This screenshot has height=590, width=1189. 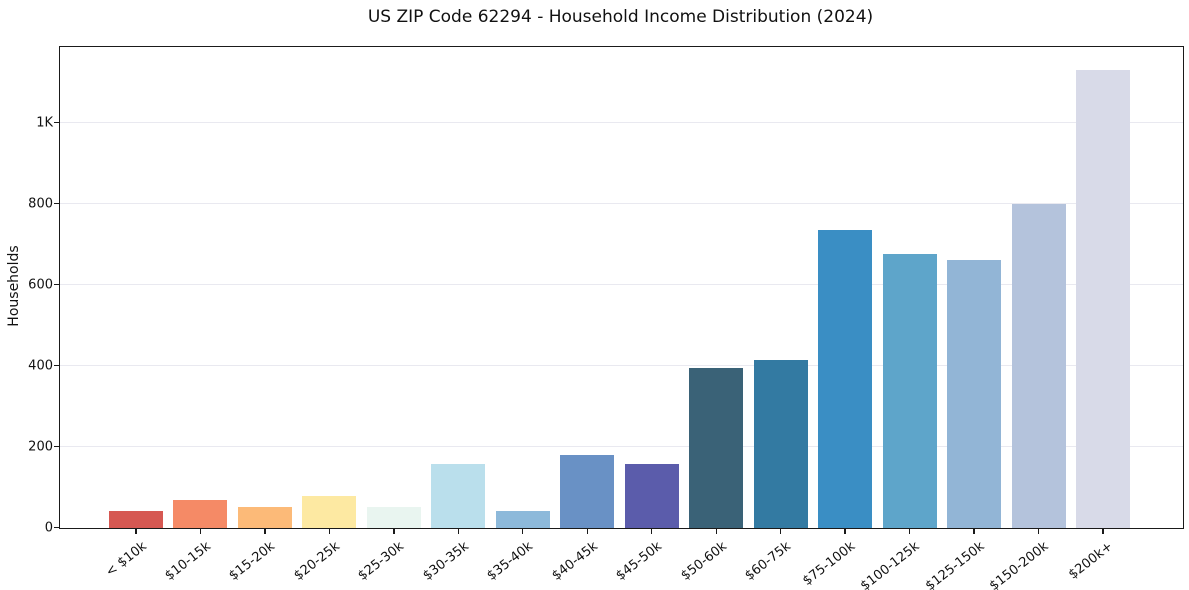 I want to click on x-tick-label-16: $200k+, so click(x=1091, y=561).